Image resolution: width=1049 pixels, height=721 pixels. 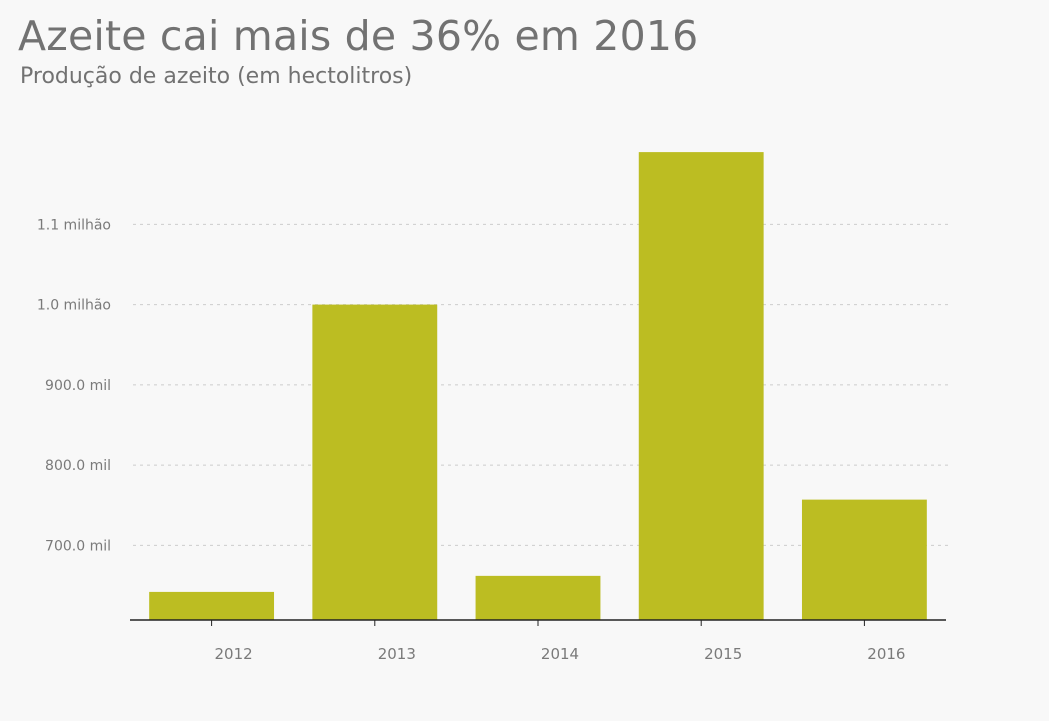 What do you see at coordinates (864, 559) in the screenshot?
I see `bar-2016` at bounding box center [864, 559].